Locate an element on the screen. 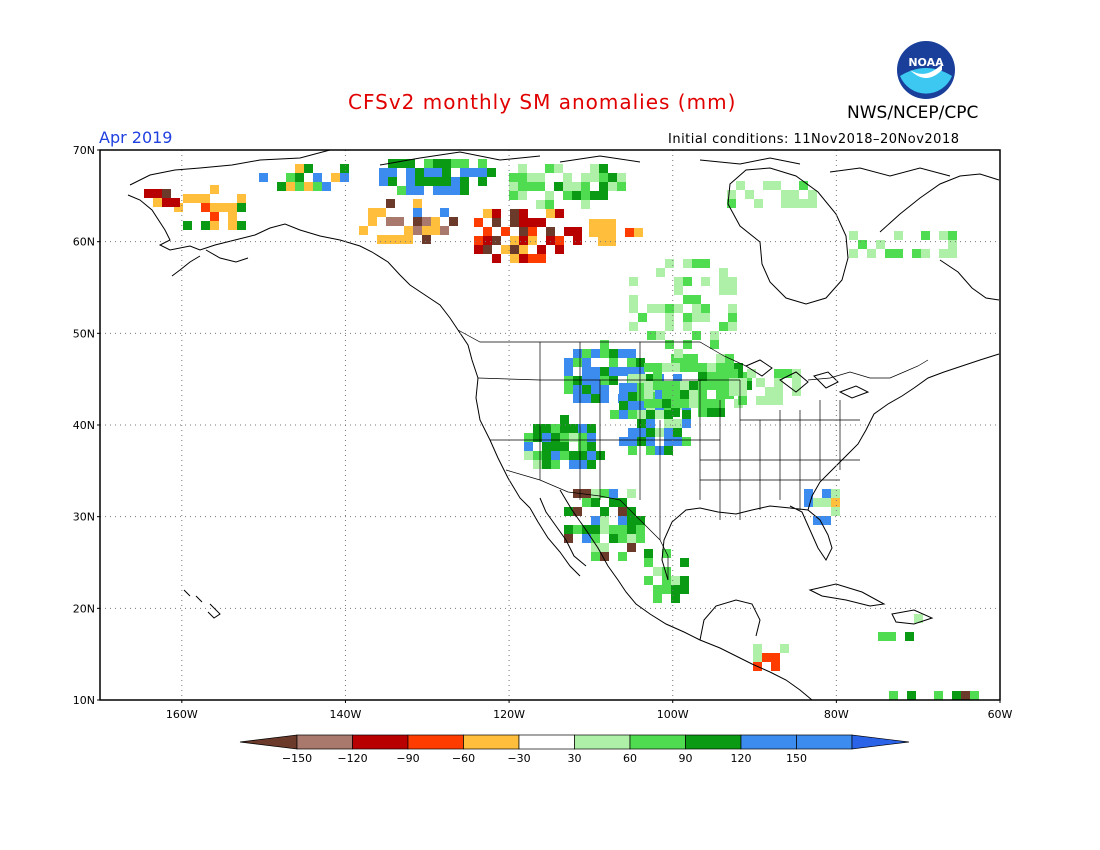  labrador-coast is located at coordinates (939, 237).